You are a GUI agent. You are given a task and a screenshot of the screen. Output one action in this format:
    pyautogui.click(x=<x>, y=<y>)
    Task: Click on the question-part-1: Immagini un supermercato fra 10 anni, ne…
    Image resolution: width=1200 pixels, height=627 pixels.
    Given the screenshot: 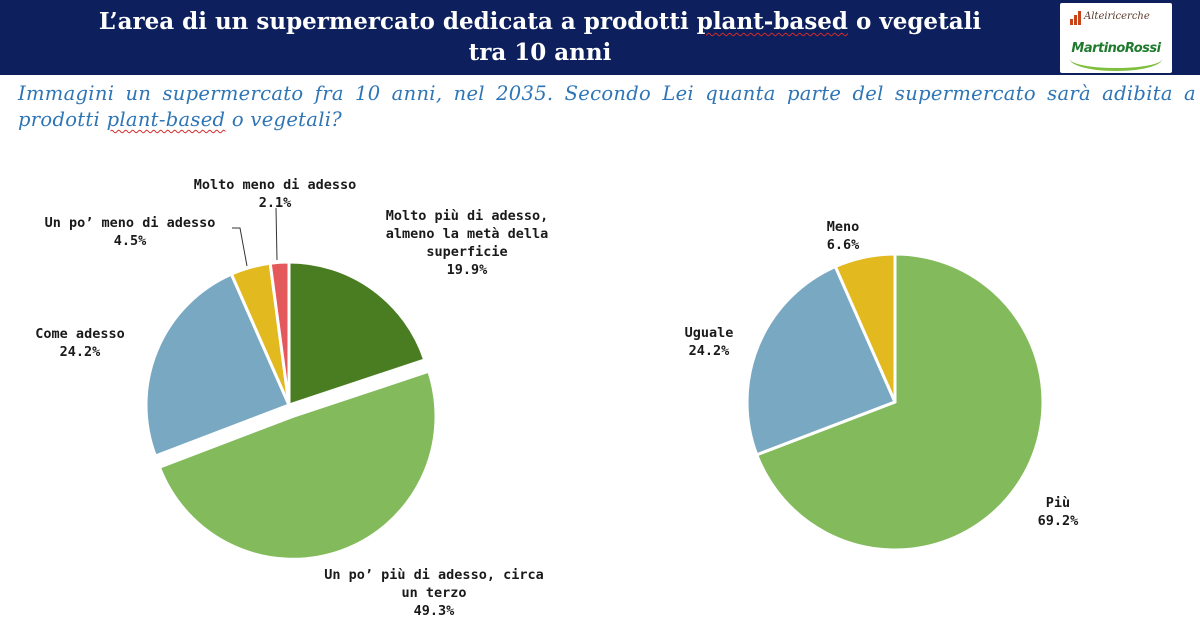 What is the action you would take?
    pyautogui.click(x=607, y=106)
    